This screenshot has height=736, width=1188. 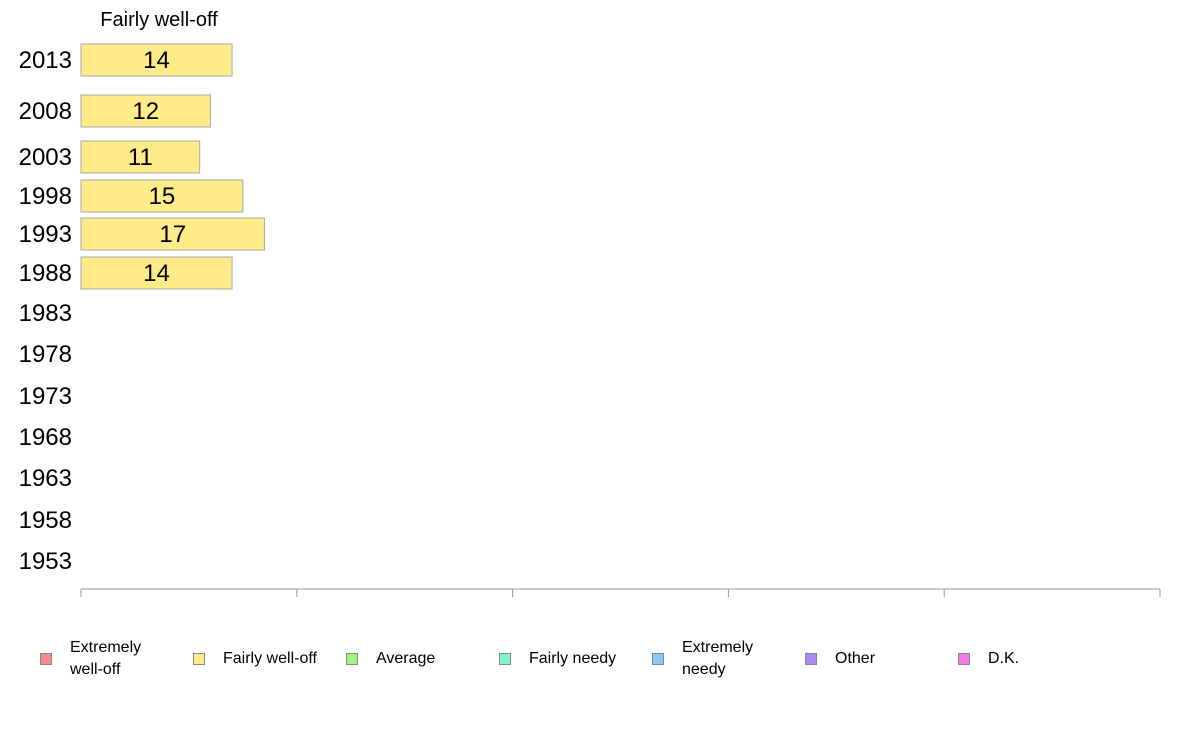 What do you see at coordinates (45, 313) in the screenshot?
I see `y-tick-label: 1983` at bounding box center [45, 313].